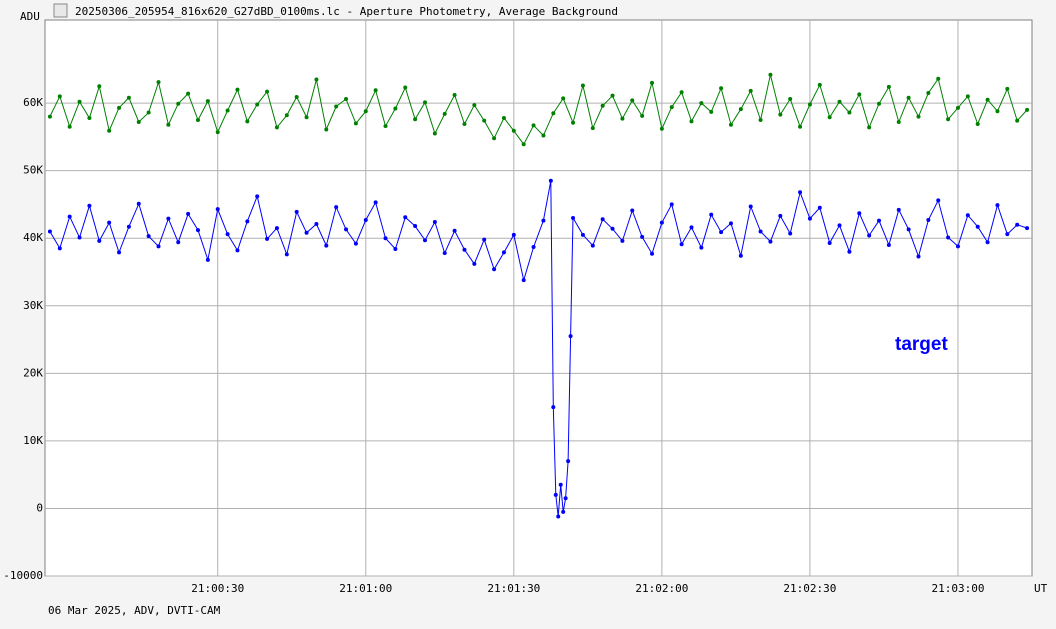 The height and width of the screenshot is (629, 1056). What do you see at coordinates (921, 344) in the screenshot?
I see `series-label: target` at bounding box center [921, 344].